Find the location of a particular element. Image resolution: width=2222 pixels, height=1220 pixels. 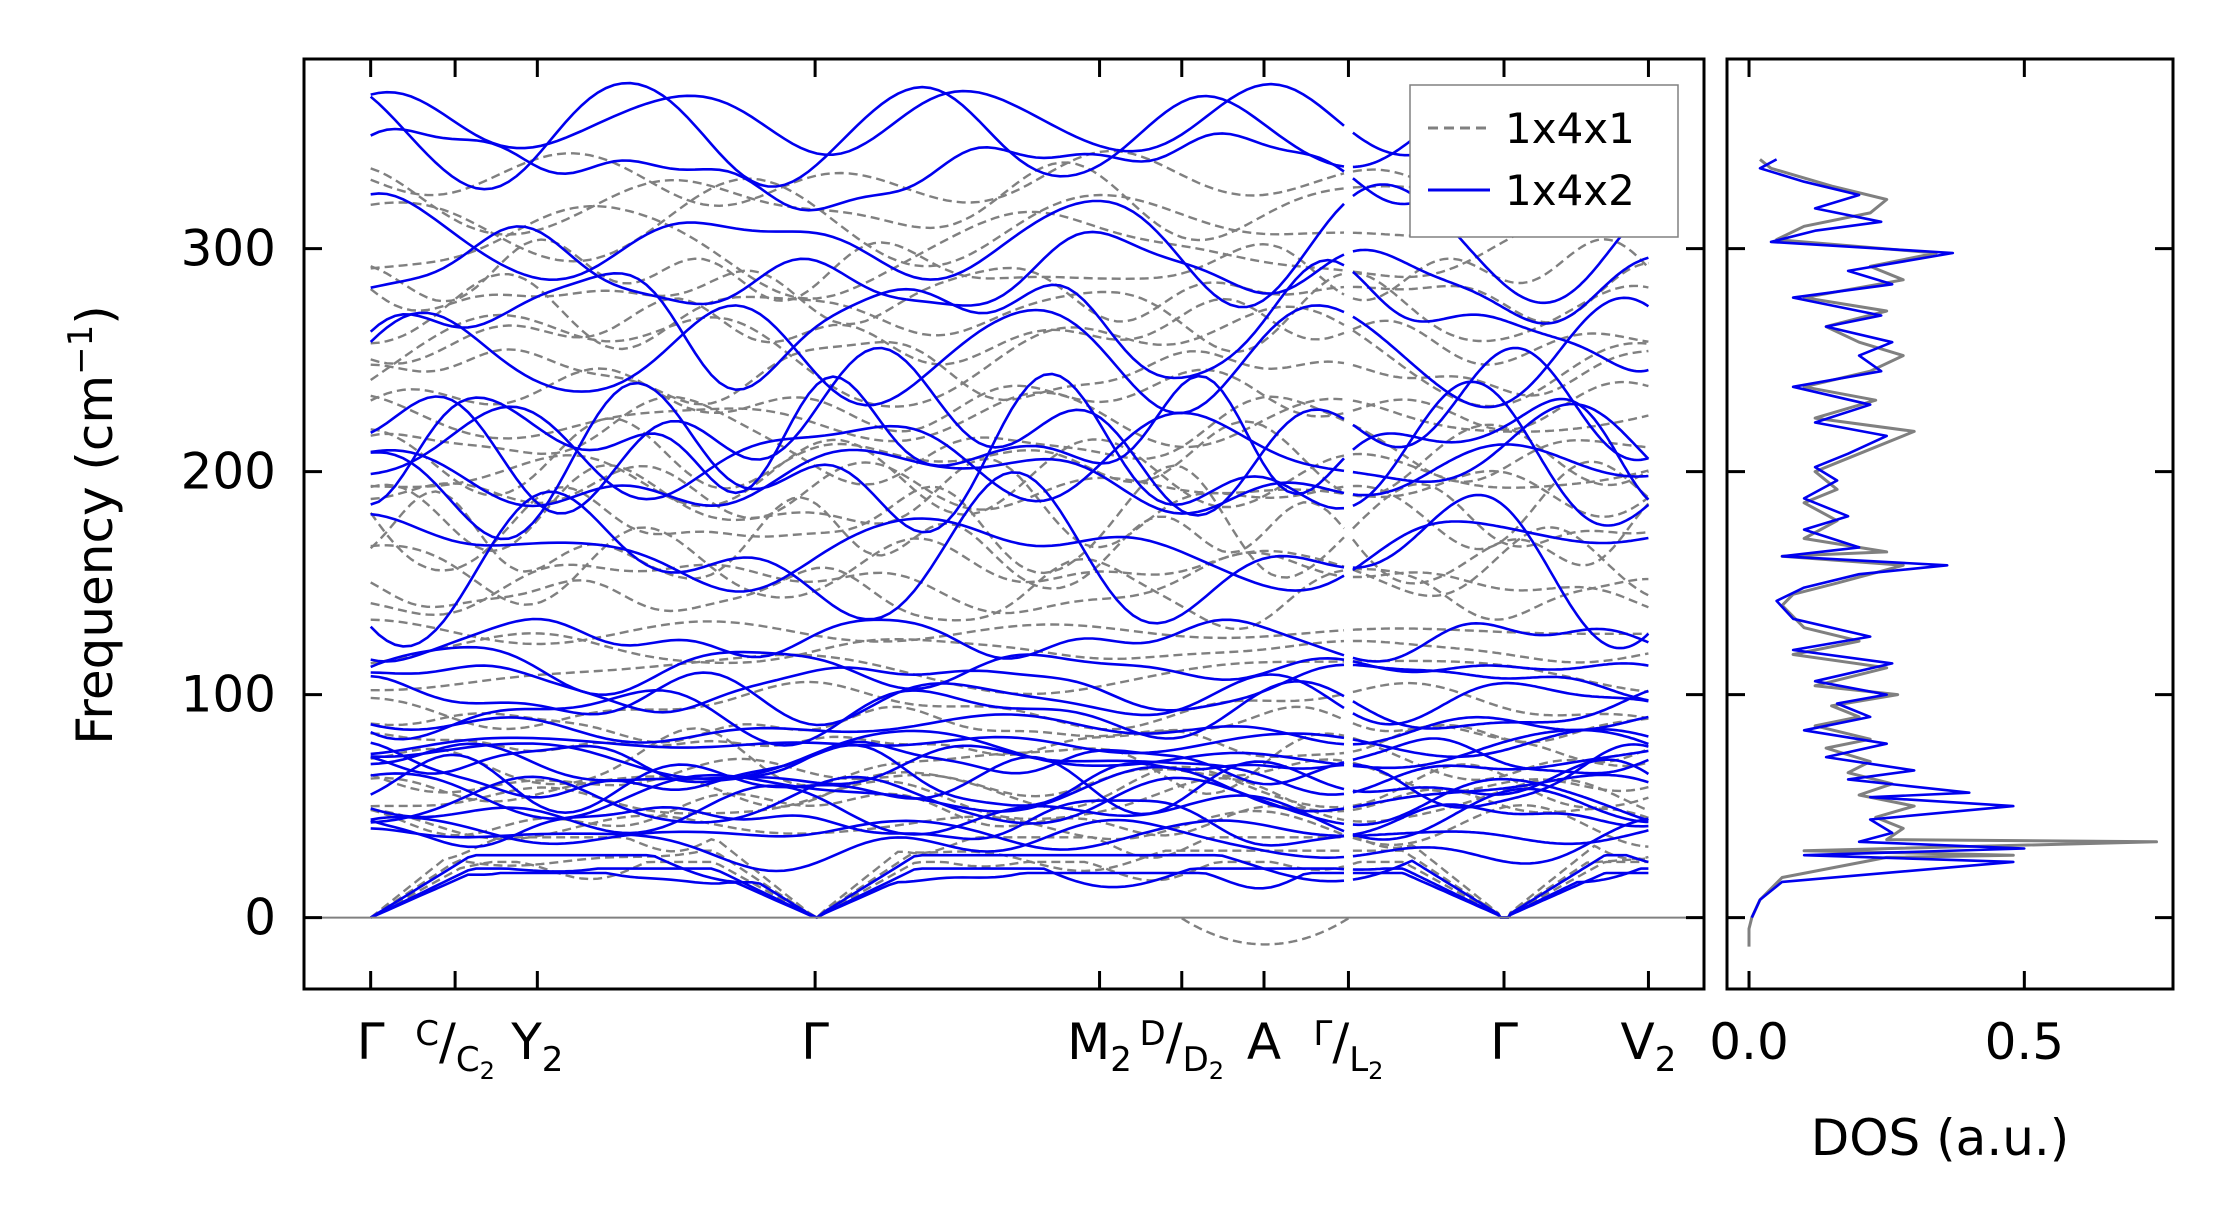

dos-x-tick-label: 0.5 is located at coordinates (2025, 1042).